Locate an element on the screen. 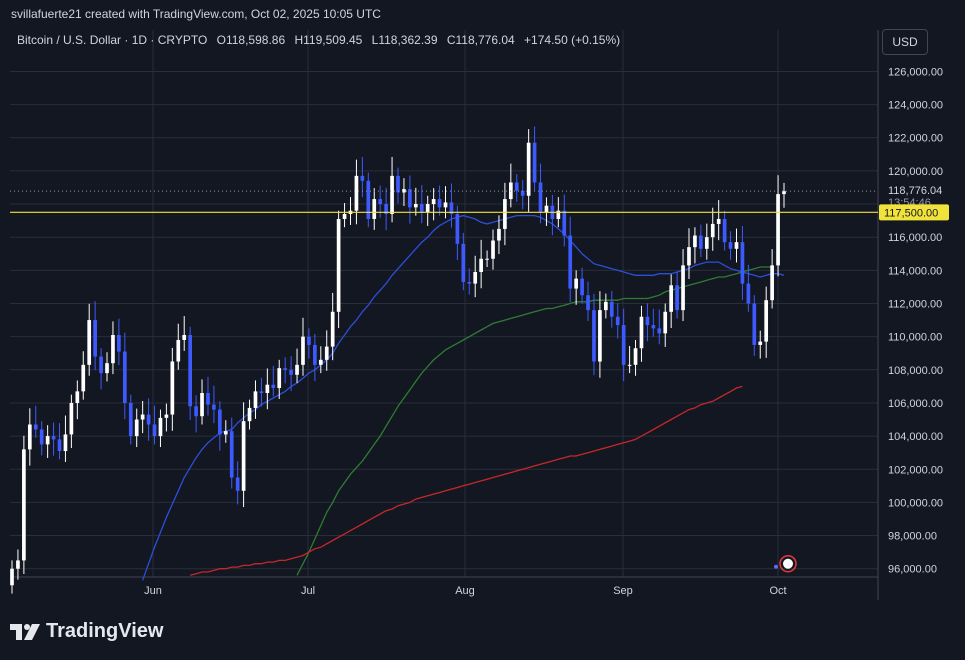 The height and width of the screenshot is (660, 965). low-value: L118,362.39 is located at coordinates (404, 40).